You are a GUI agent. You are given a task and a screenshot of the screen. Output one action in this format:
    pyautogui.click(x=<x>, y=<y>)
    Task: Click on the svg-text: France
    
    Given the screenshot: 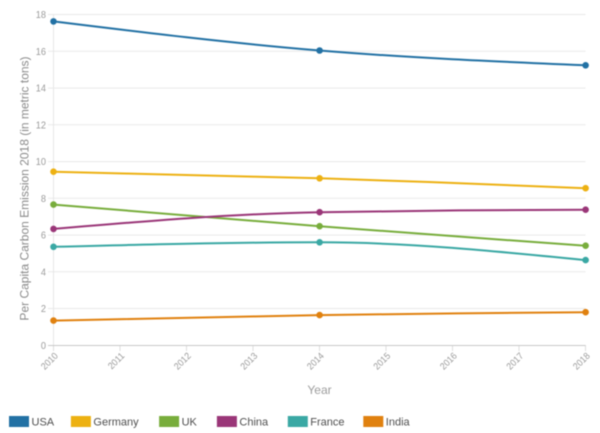 What is the action you would take?
    pyautogui.click(x=327, y=423)
    